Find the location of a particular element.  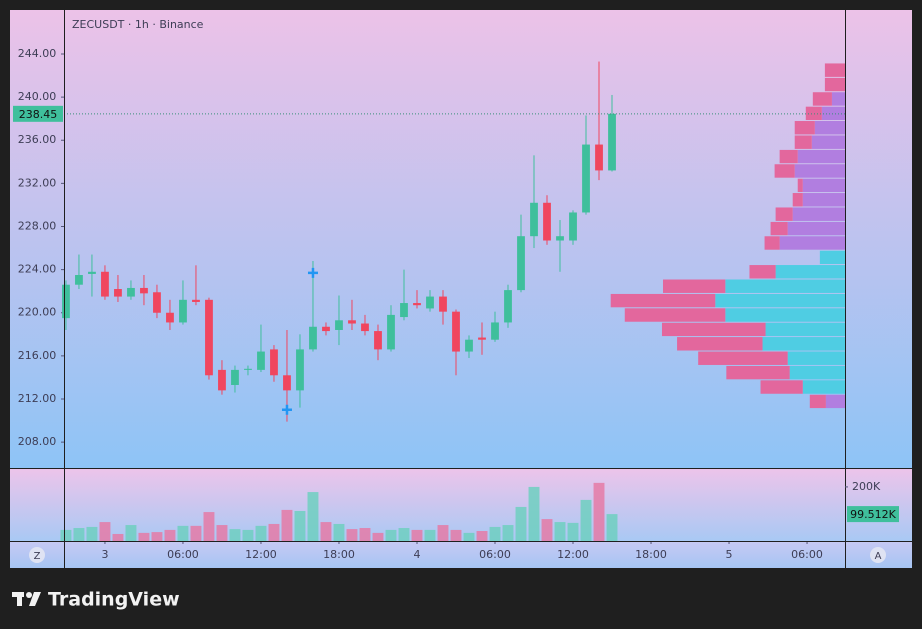

left-button-label: Z is located at coordinates (37, 556).